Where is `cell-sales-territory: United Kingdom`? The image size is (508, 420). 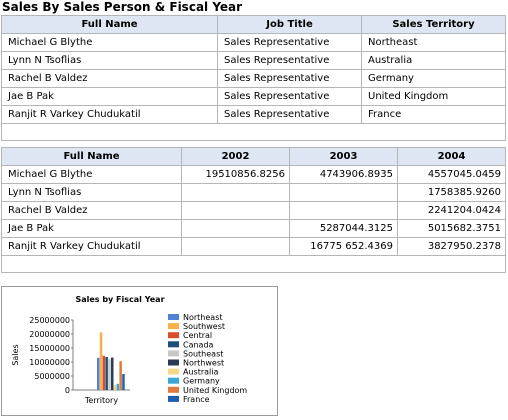 cell-sales-territory: United Kingdom is located at coordinates (433, 96).